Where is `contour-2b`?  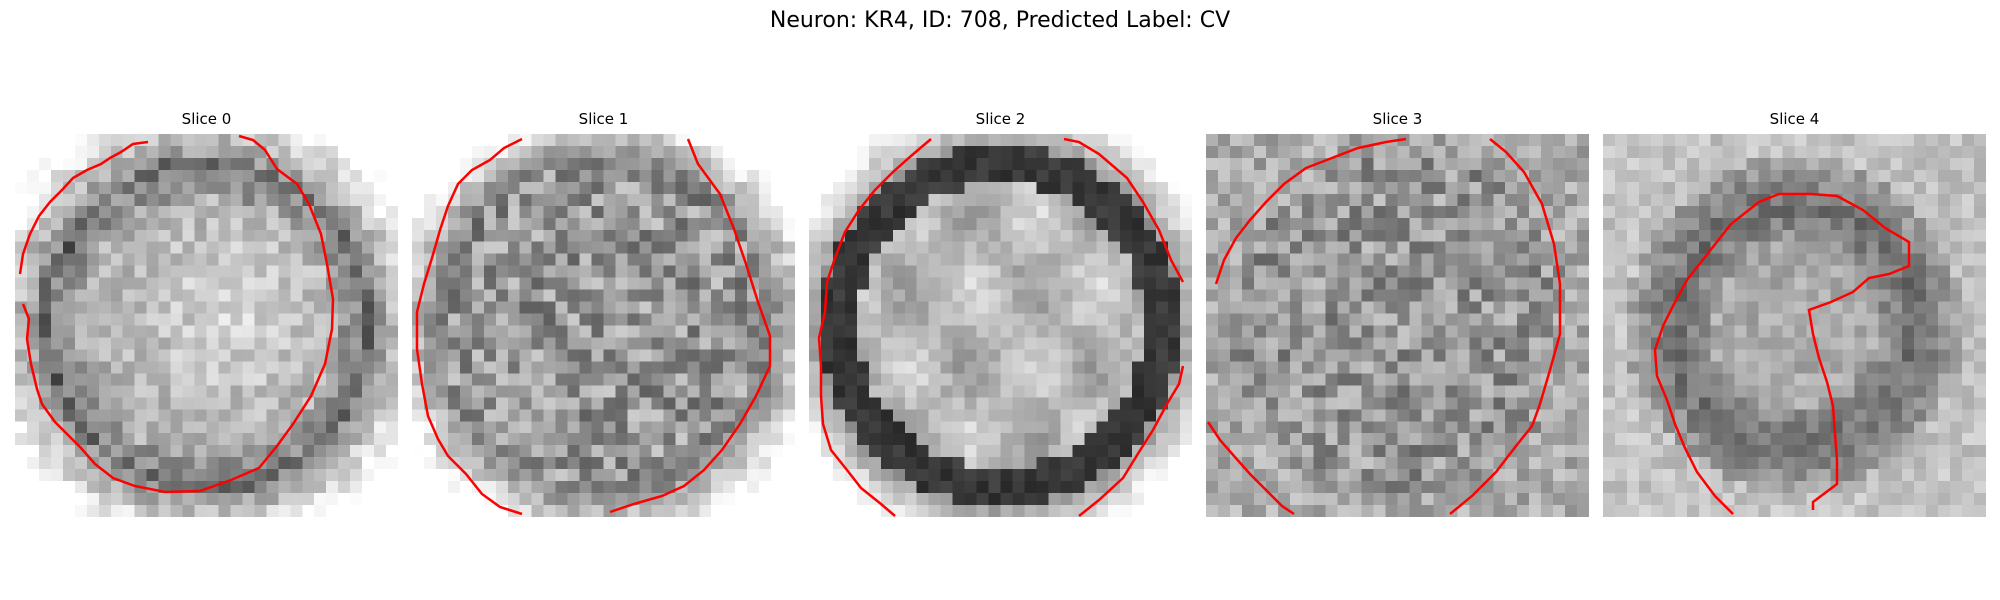 contour-2b is located at coordinates (1131, 441).